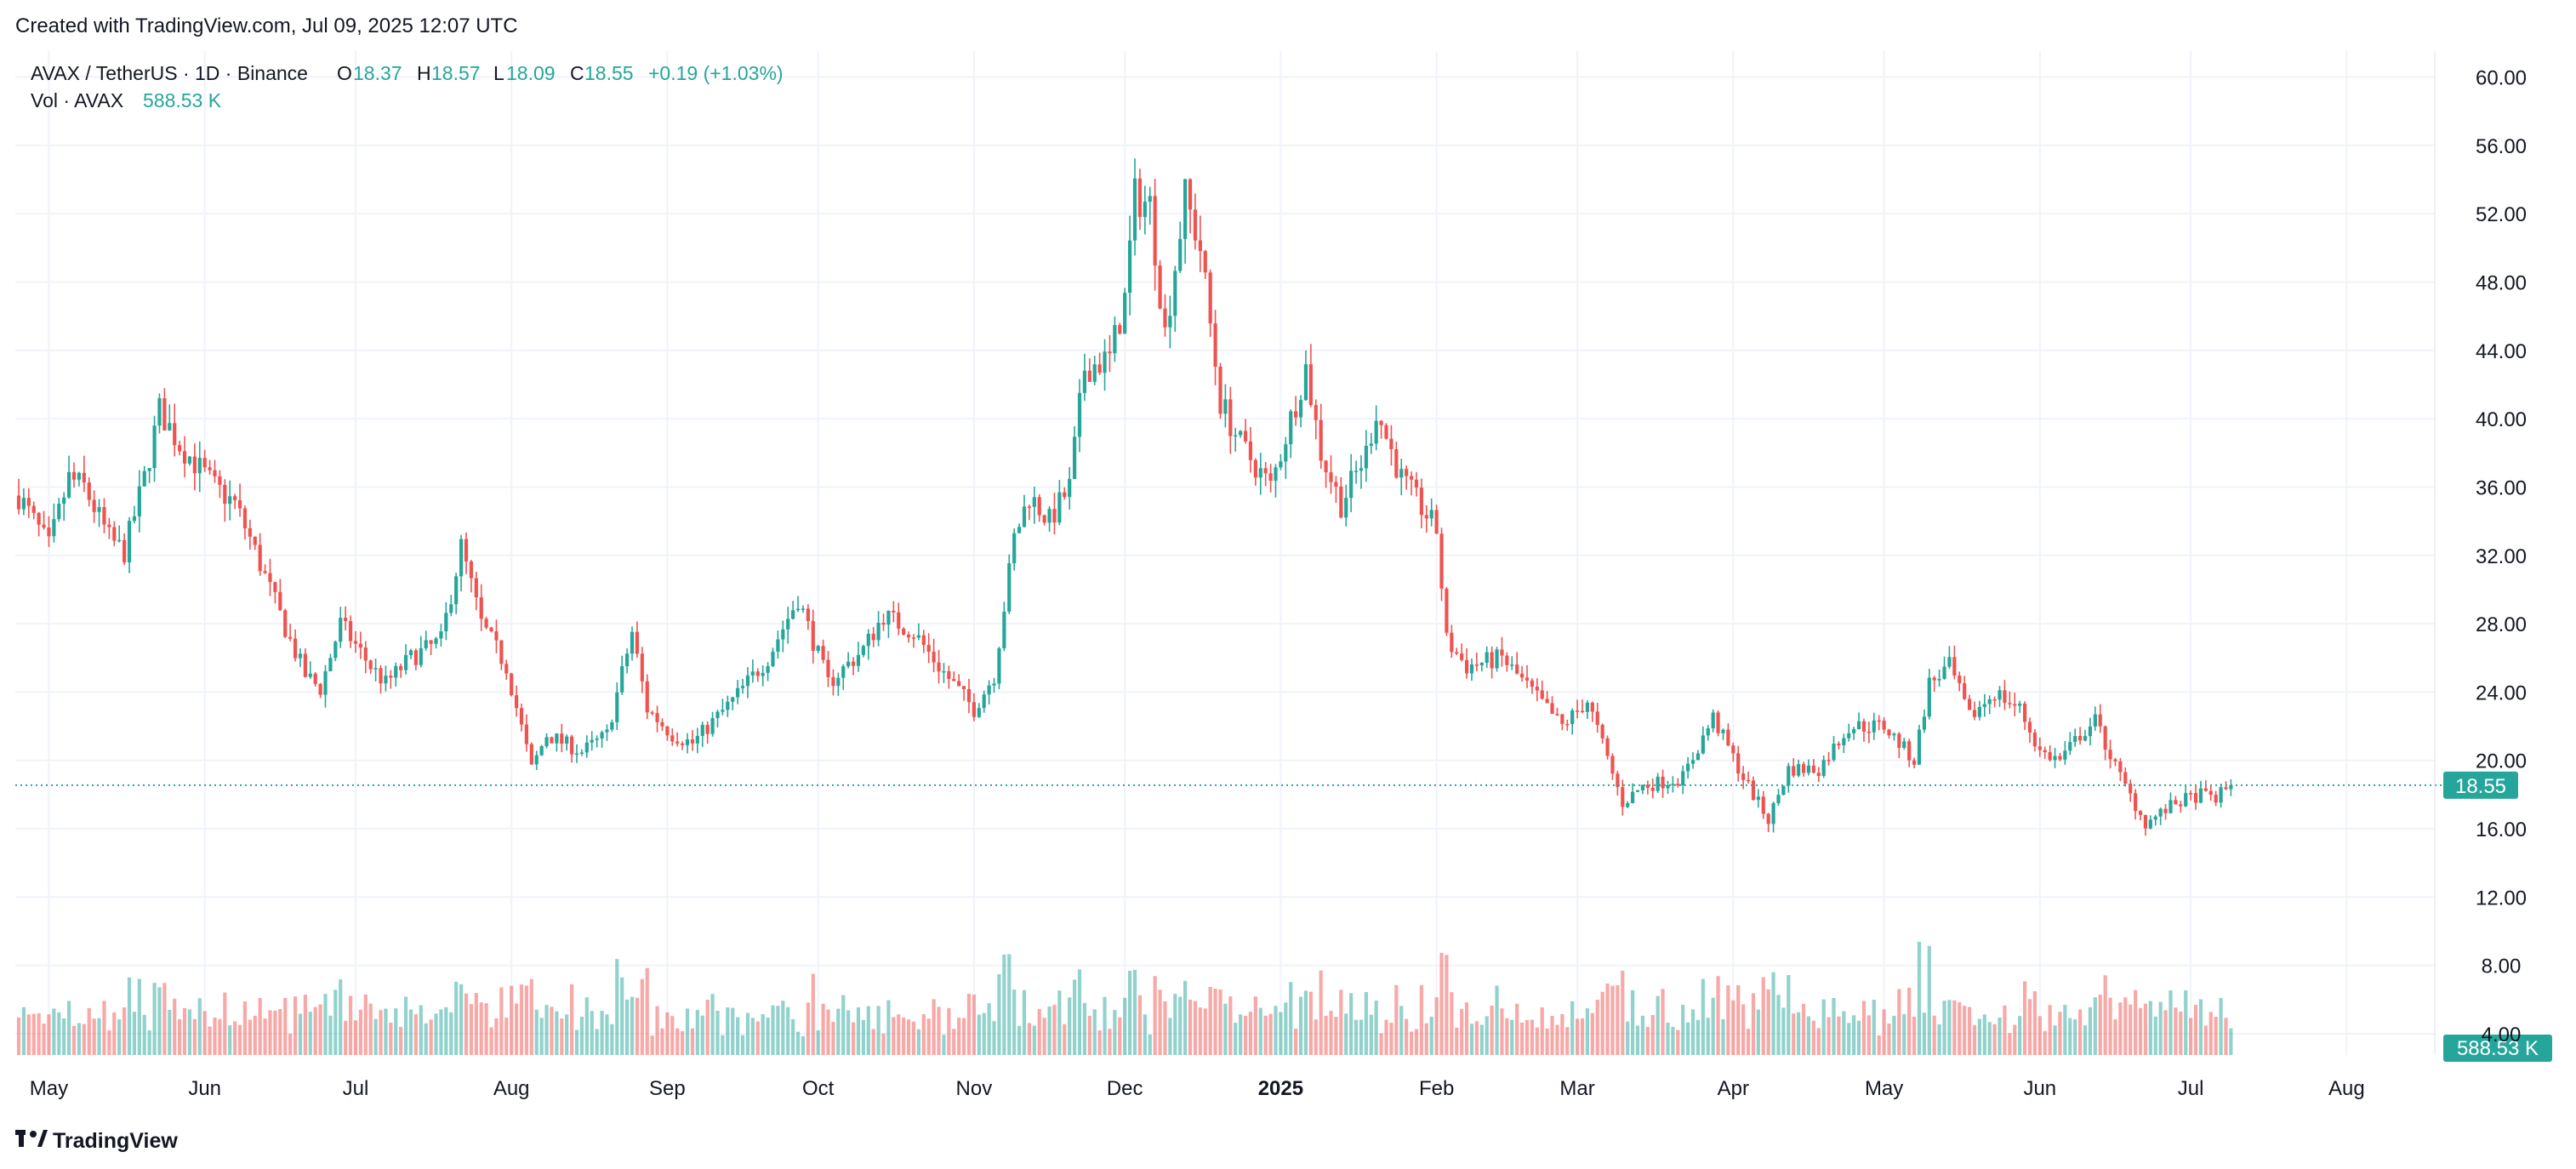 The image size is (2576, 1169). Describe the element at coordinates (170, 73) in the screenshot. I see `symbol-label: AVAX / TetherUS · 1D · Binance` at that location.